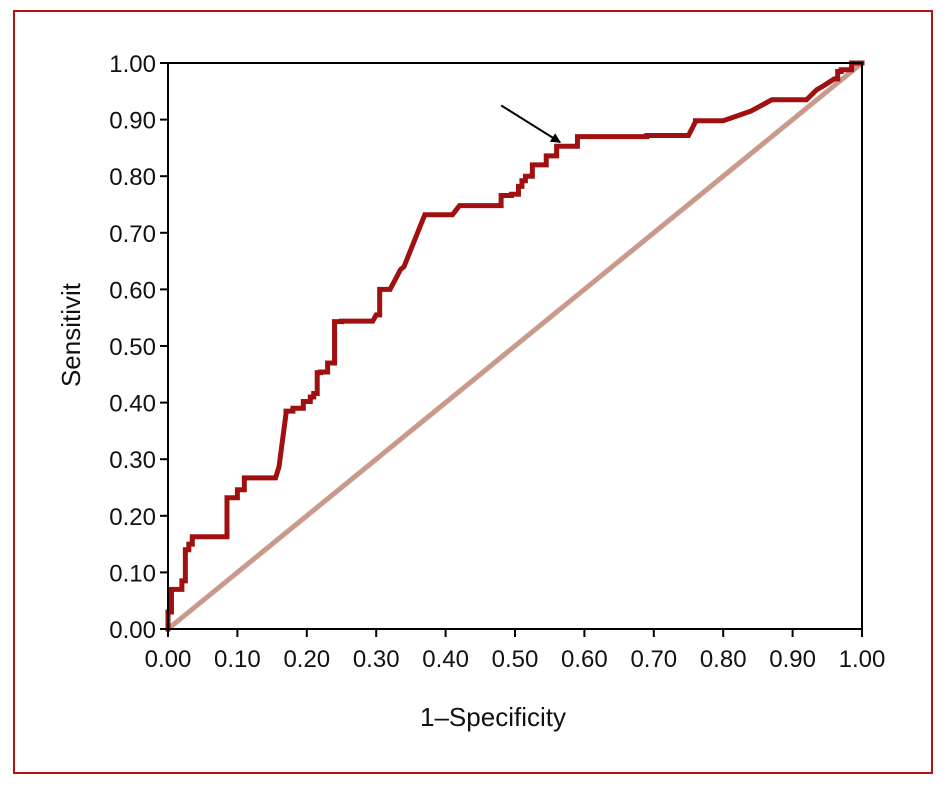 The image size is (950, 787). What do you see at coordinates (132, 517) in the screenshot?
I see `y-tick-label: 0.20` at bounding box center [132, 517].